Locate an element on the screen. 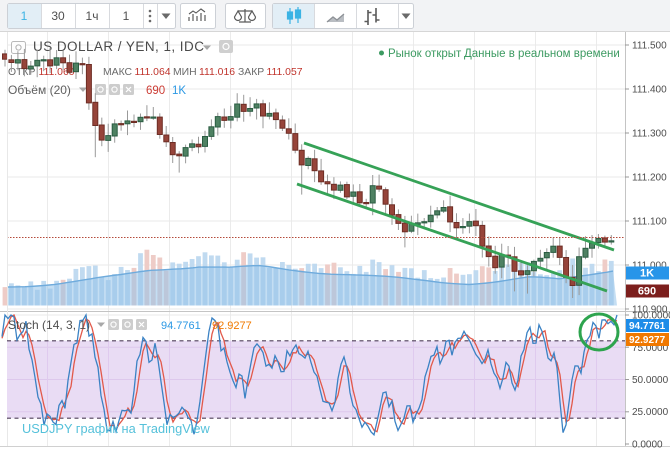  svg-text: 100.0000 is located at coordinates (651, 316).